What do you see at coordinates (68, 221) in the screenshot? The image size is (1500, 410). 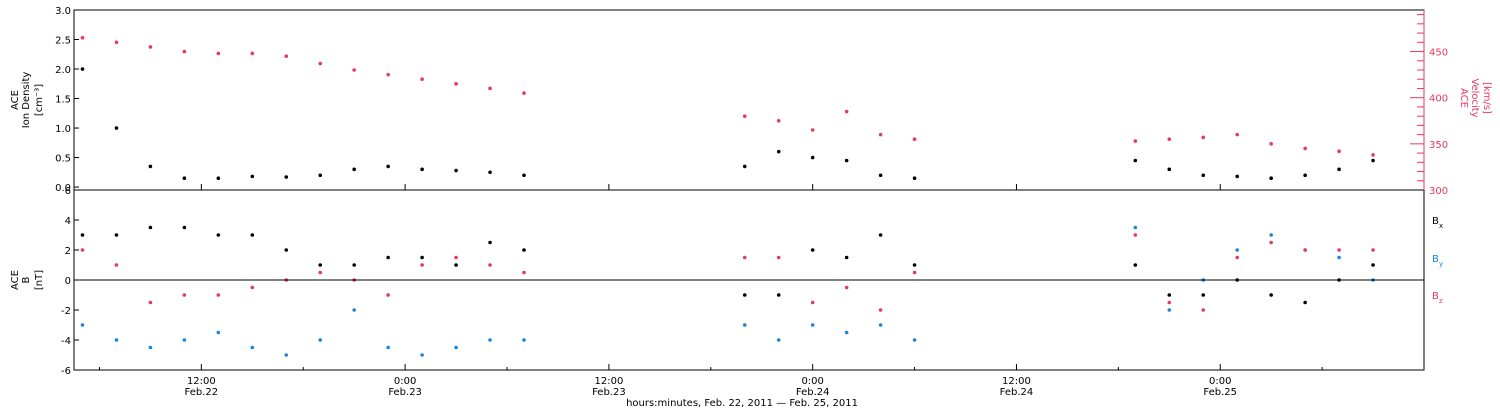 I see `b-tick-label-5: 4` at bounding box center [68, 221].